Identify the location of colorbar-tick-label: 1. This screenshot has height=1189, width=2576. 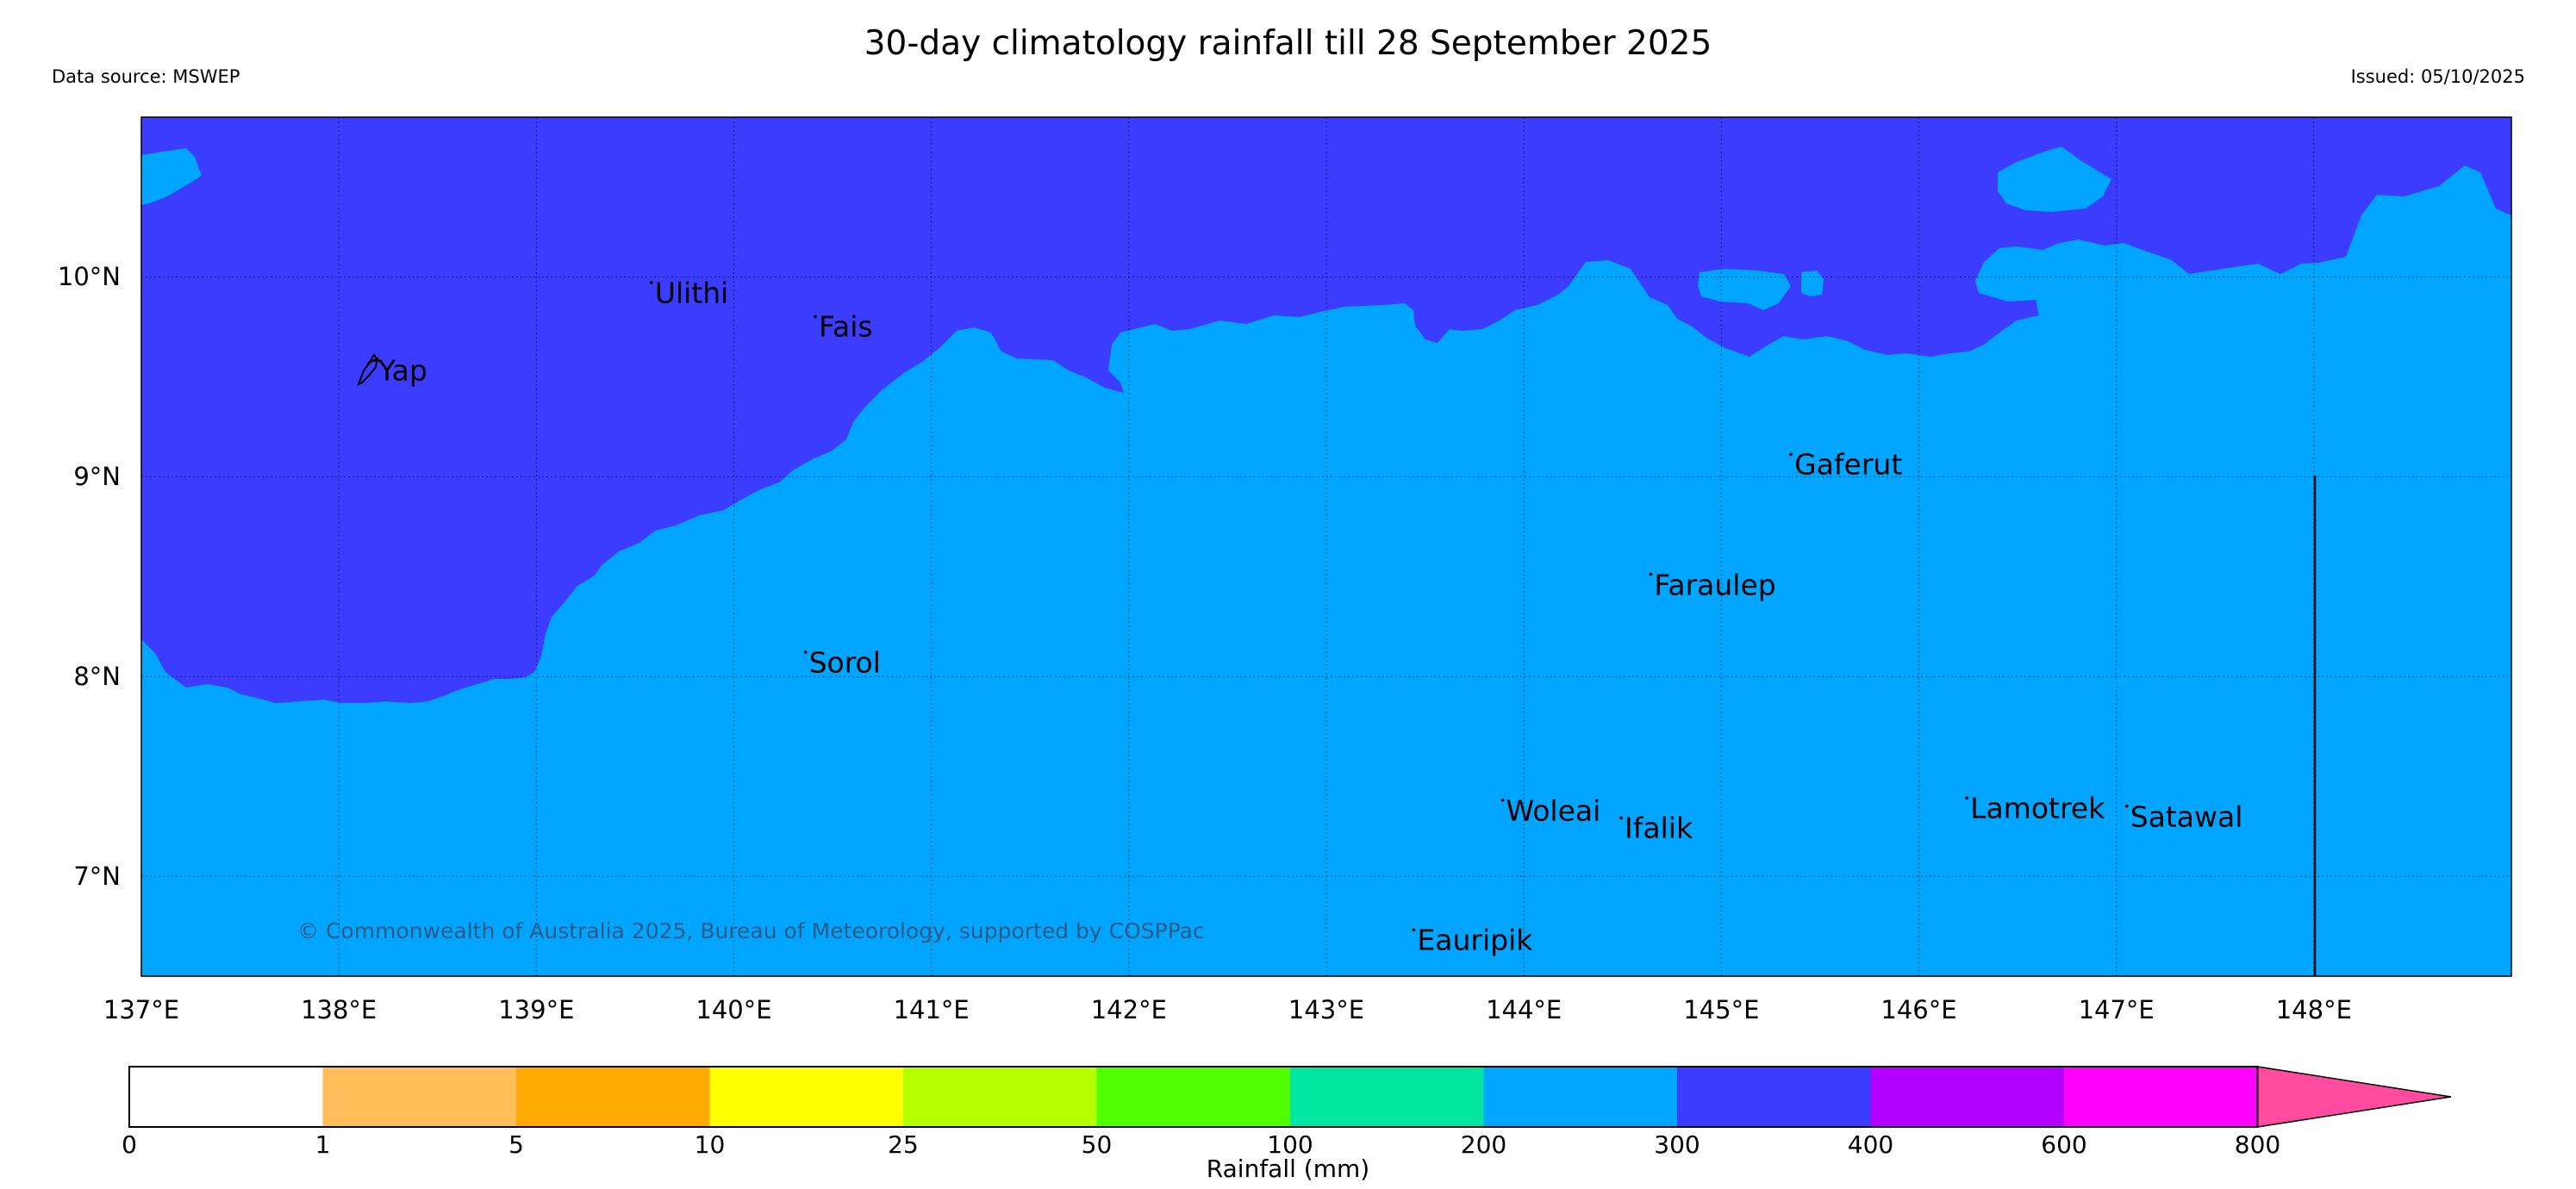
(323, 1145).